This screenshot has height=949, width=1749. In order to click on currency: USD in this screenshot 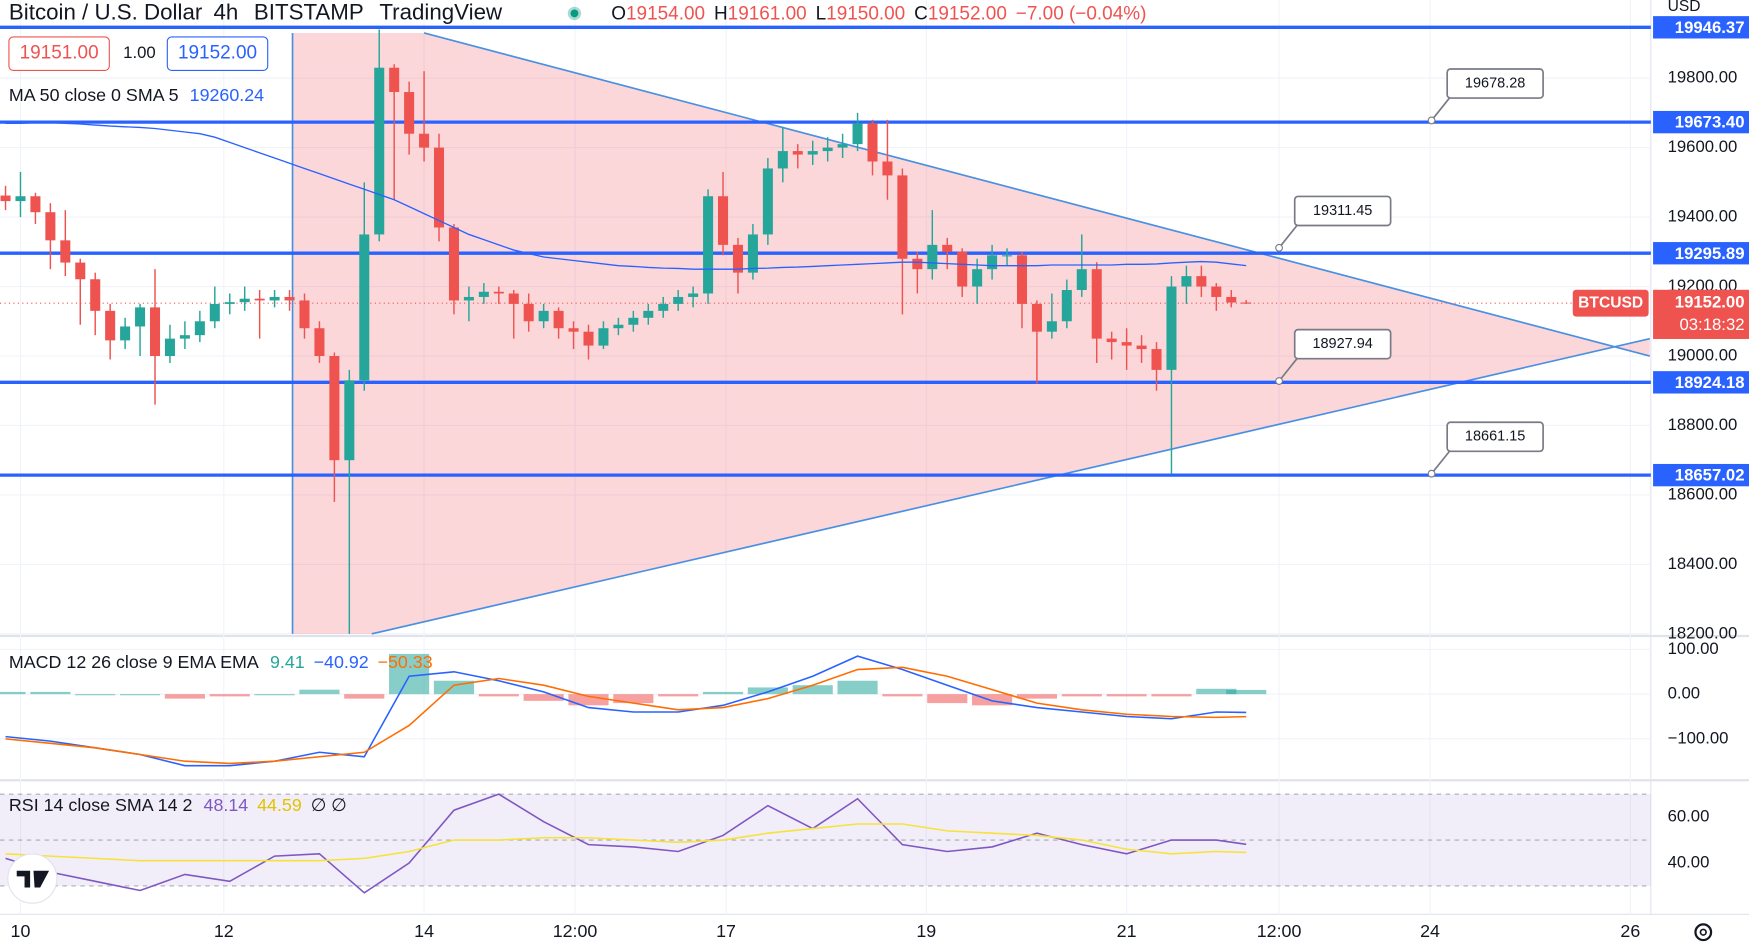, I will do `click(1684, 7)`.